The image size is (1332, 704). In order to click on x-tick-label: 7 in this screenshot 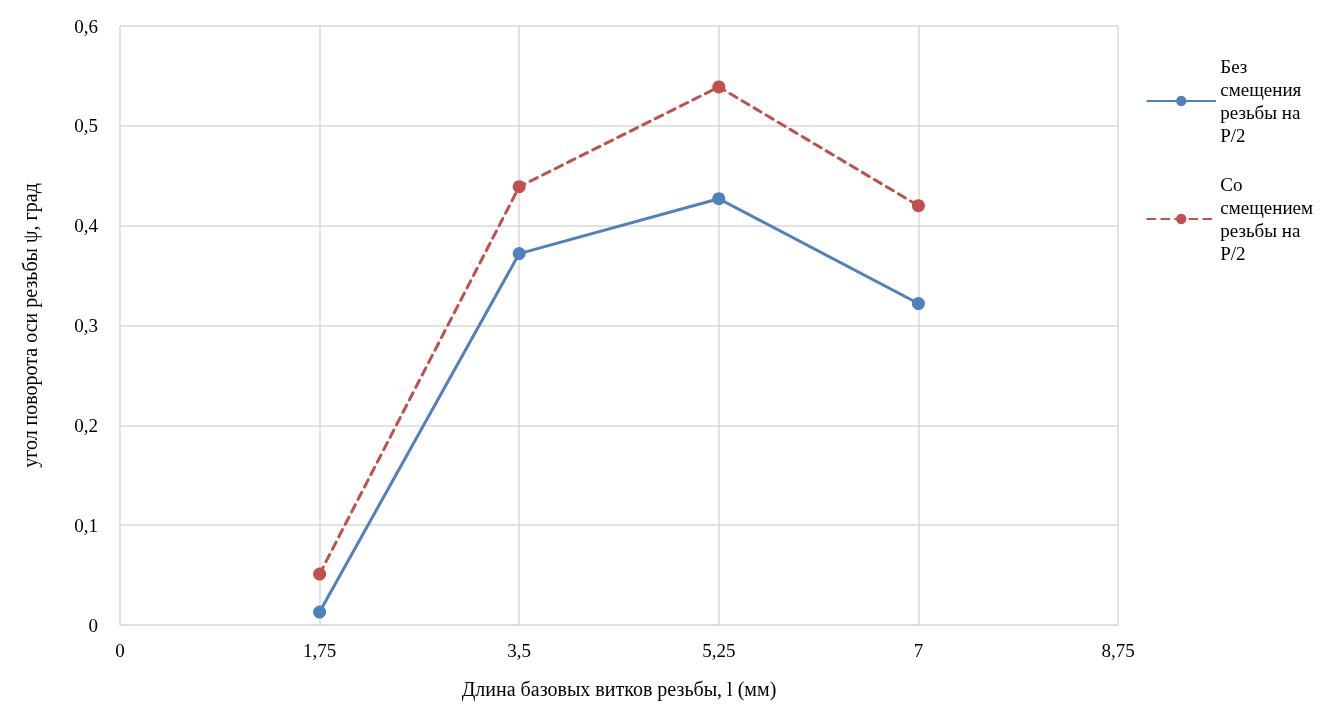, I will do `click(918, 650)`.